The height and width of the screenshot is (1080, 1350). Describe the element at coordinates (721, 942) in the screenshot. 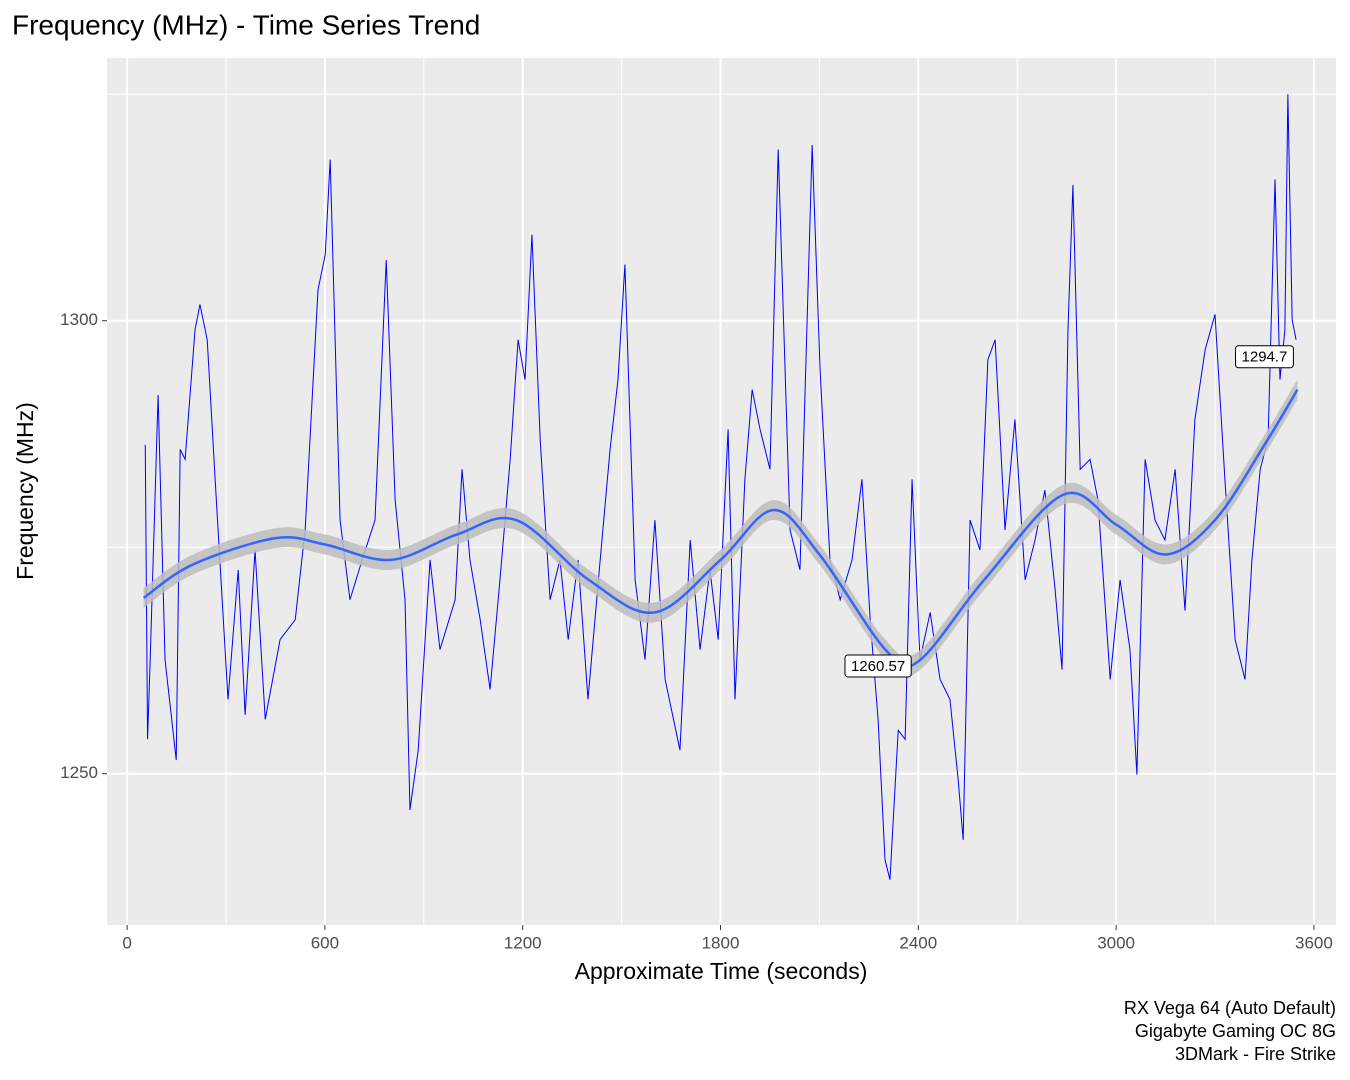

I see `x-tick-label: 1800` at that location.